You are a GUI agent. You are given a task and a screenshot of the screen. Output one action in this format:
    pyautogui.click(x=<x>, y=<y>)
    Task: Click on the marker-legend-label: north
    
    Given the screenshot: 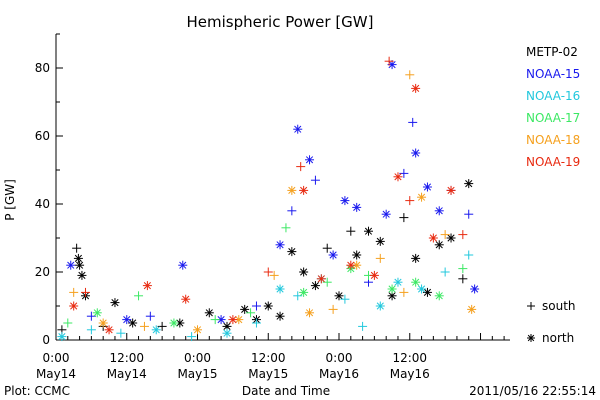 What is the action you would take?
    pyautogui.click(x=558, y=338)
    